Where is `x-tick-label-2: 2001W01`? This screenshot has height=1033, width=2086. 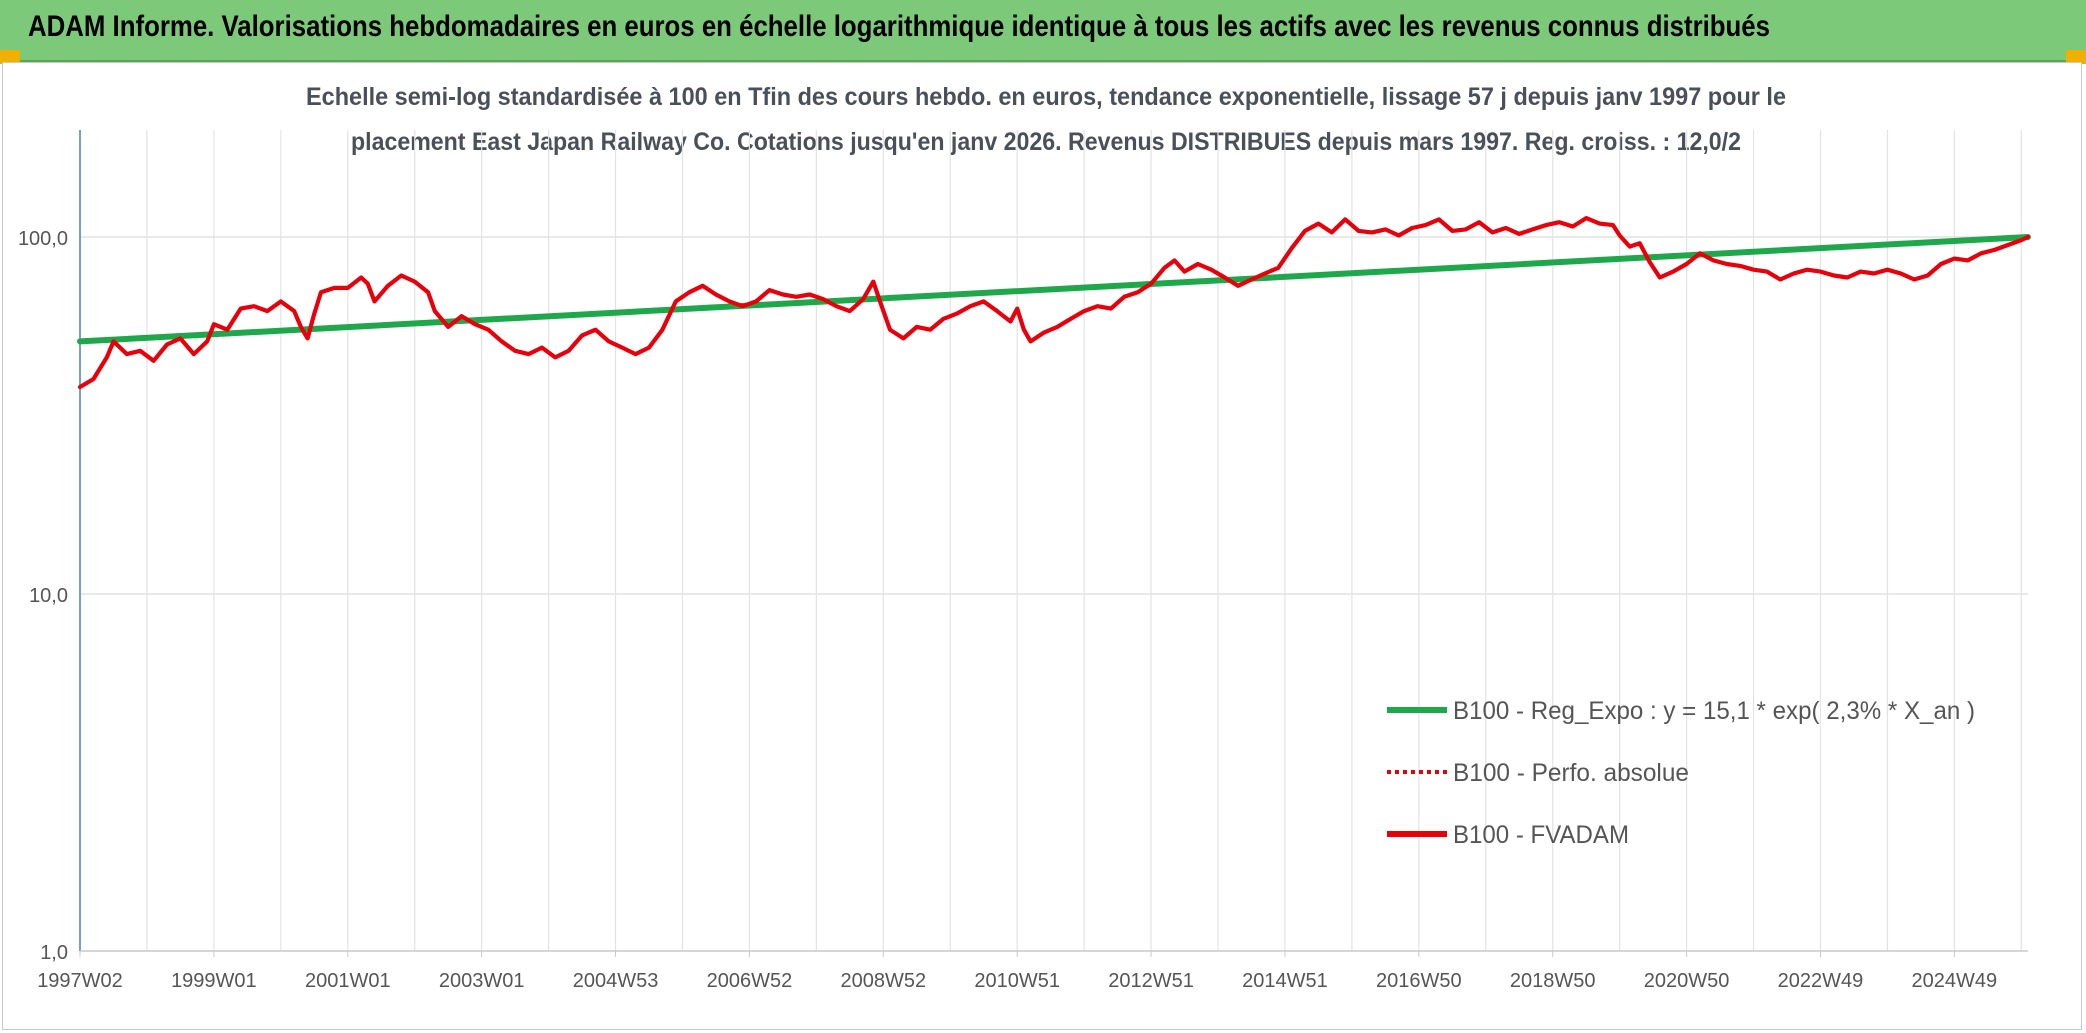 x-tick-label-2: 2001W01 is located at coordinates (348, 981).